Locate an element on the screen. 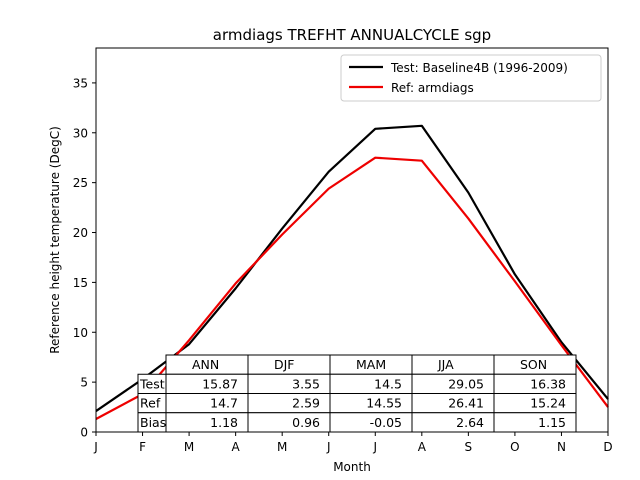 This screenshot has width=640, height=480. table-column-header: DJF is located at coordinates (284, 364).